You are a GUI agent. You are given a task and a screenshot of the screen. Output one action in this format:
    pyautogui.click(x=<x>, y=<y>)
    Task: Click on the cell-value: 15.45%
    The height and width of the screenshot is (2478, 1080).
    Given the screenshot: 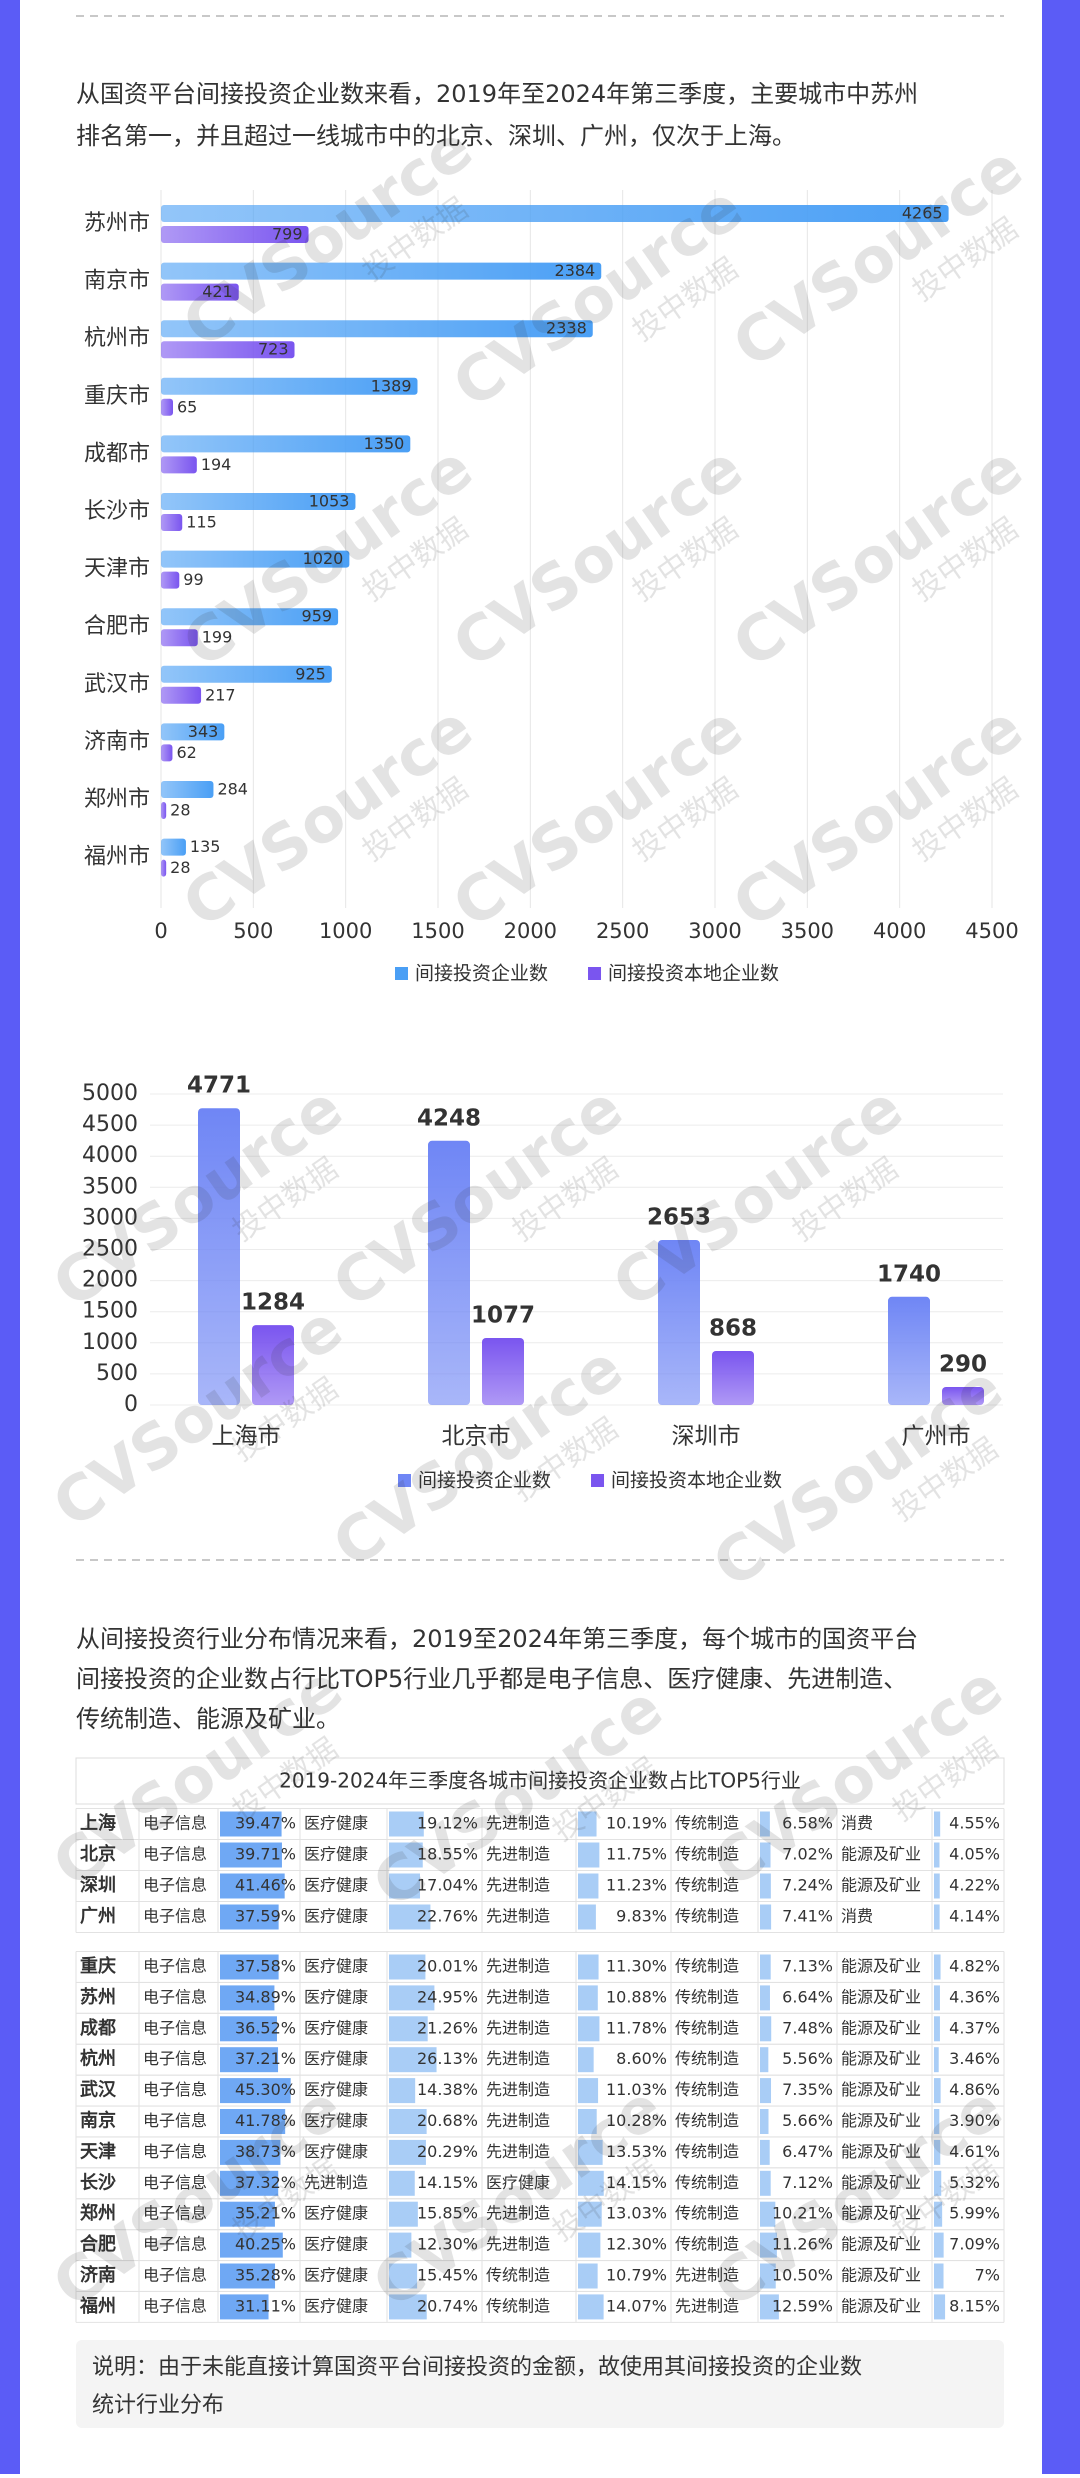 What is the action you would take?
    pyautogui.click(x=447, y=2275)
    